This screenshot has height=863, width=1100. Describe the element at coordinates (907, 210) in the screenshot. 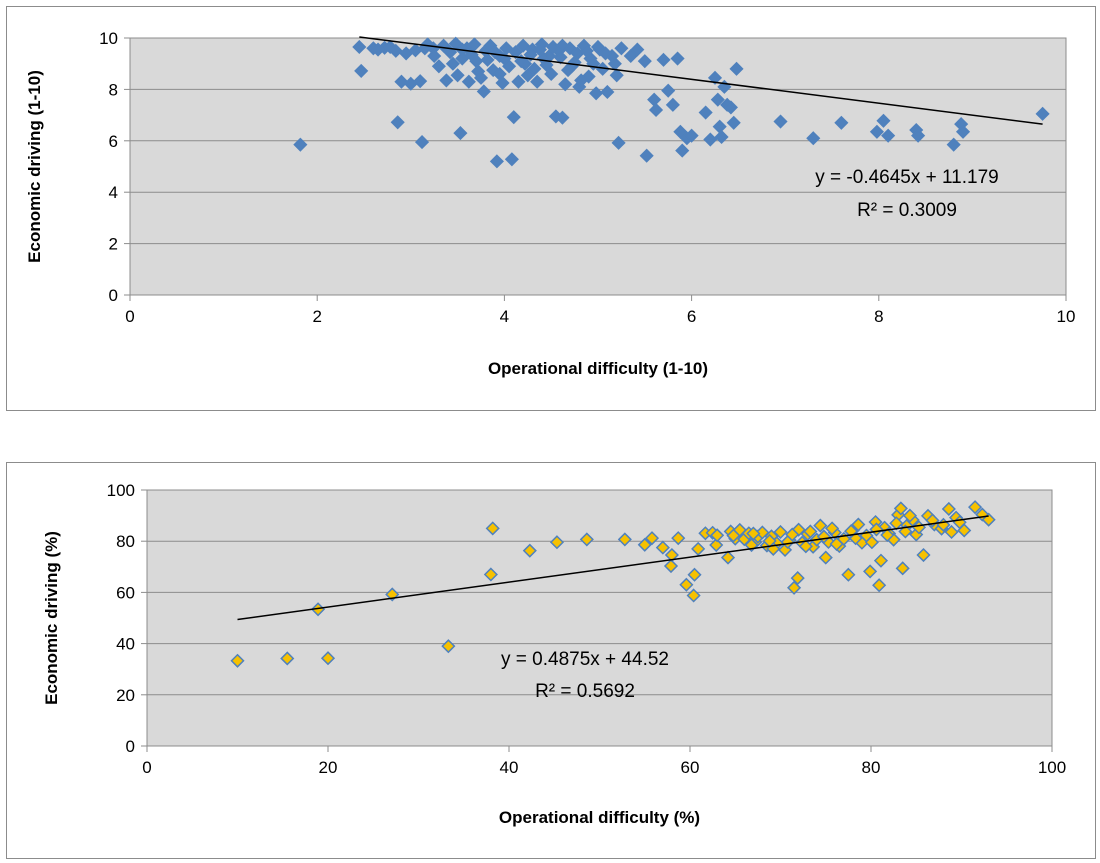

I see `r-squared-label: R² = 0.3009` at that location.